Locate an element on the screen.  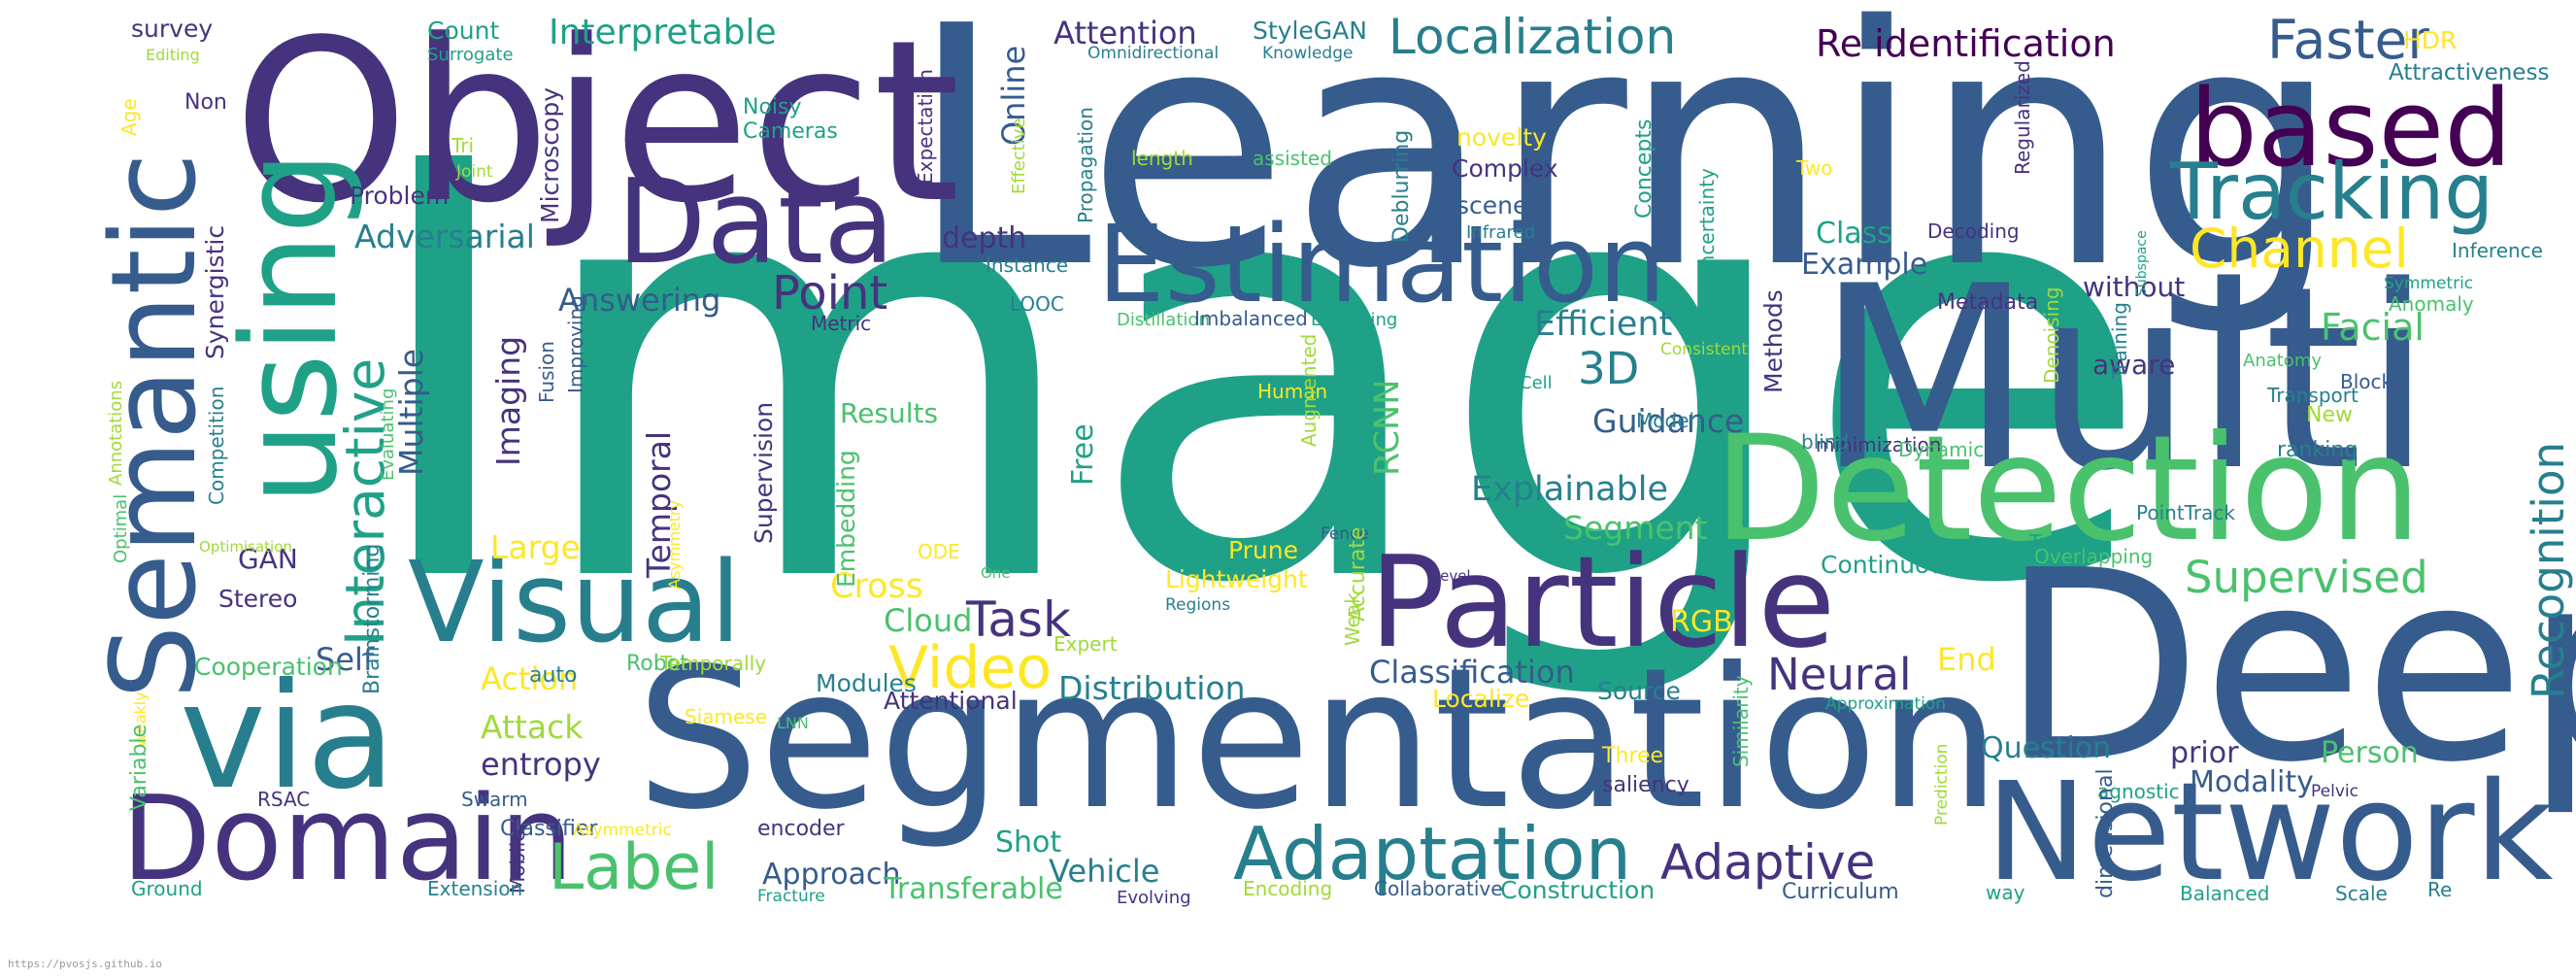
word-adaptive: Adaptive is located at coordinates (1768, 862).